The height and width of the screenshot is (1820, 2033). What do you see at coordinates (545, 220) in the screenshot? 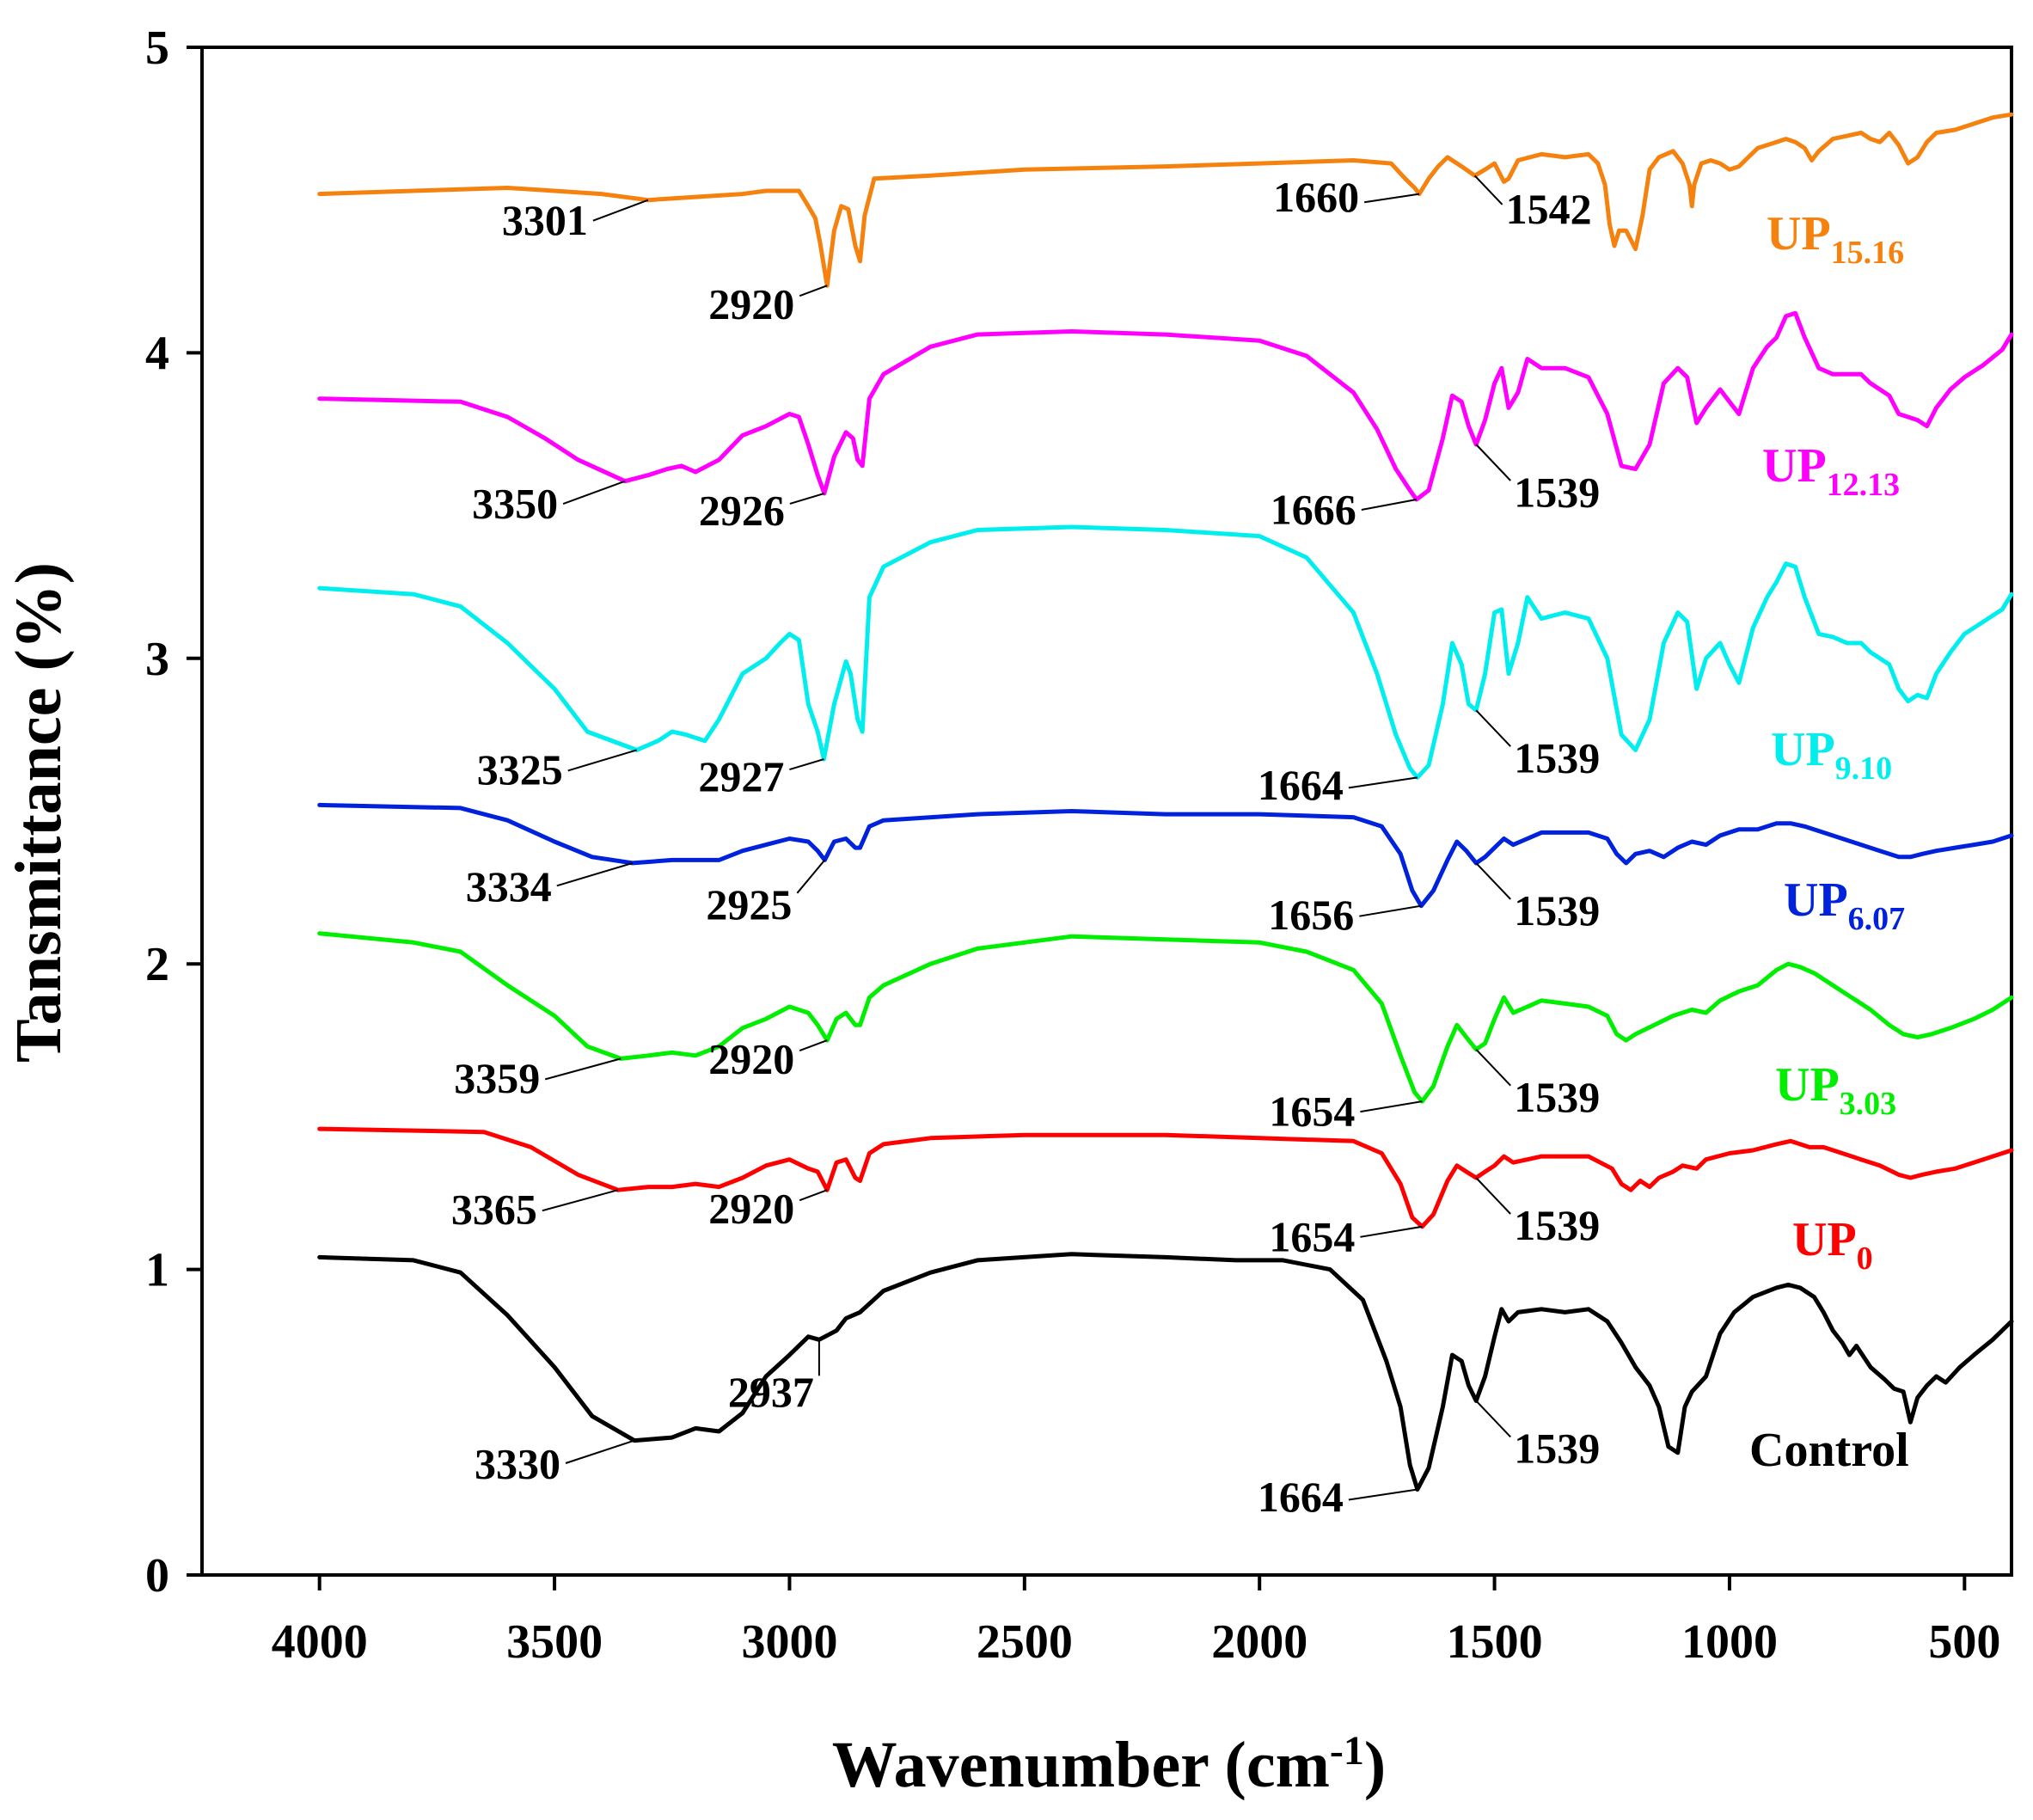
I see `peak-label: 3301` at bounding box center [545, 220].